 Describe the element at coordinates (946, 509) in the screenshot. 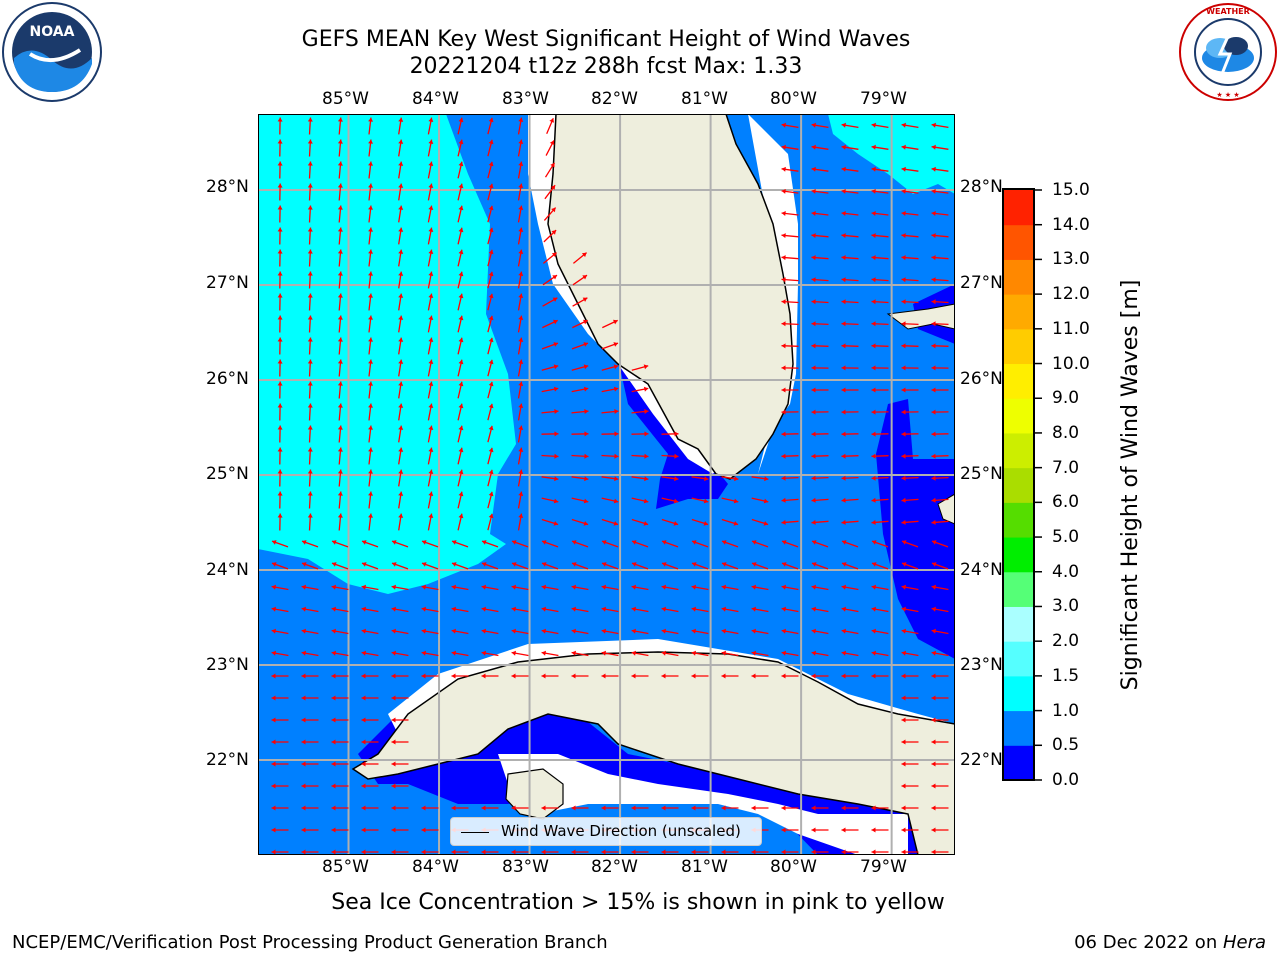

I see `bahamas-island` at that location.